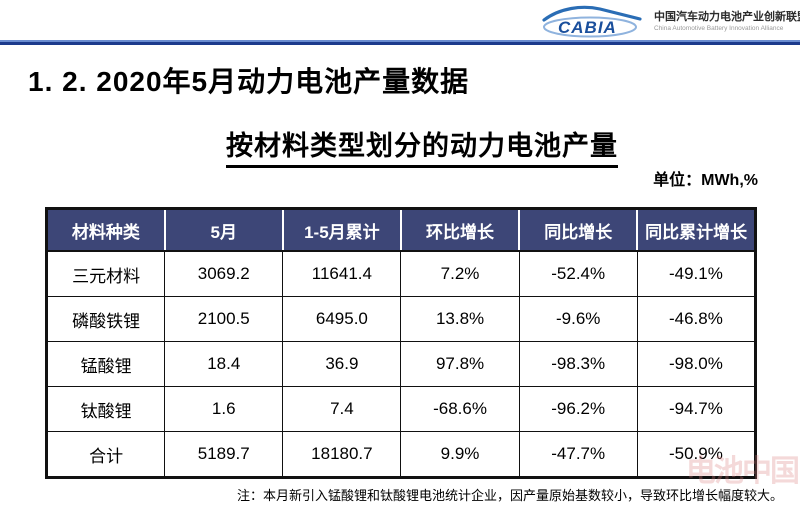 Image resolution: width=800 pixels, height=510 pixels. I want to click on table-title: 按材料类型划分的动力电池产量, so click(422, 146).